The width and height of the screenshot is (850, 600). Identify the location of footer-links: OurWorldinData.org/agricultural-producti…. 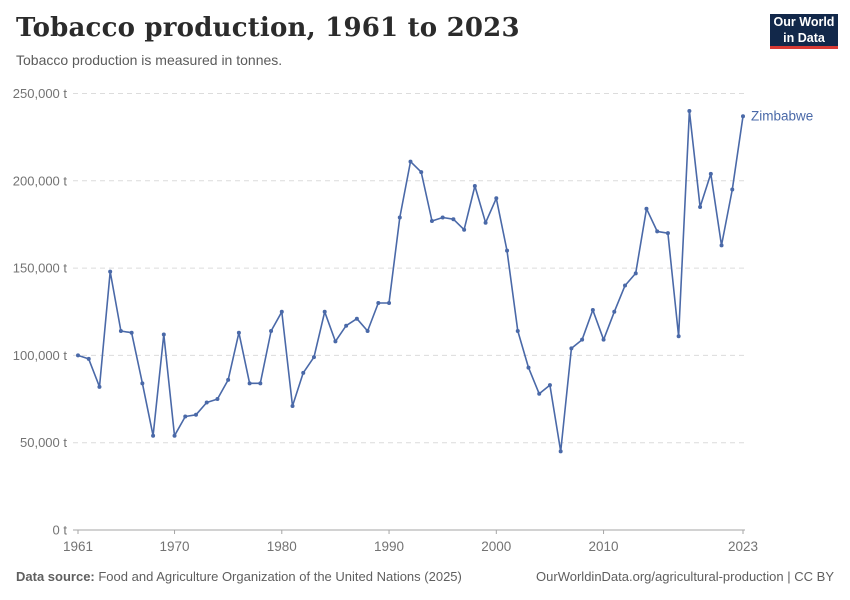
(685, 576).